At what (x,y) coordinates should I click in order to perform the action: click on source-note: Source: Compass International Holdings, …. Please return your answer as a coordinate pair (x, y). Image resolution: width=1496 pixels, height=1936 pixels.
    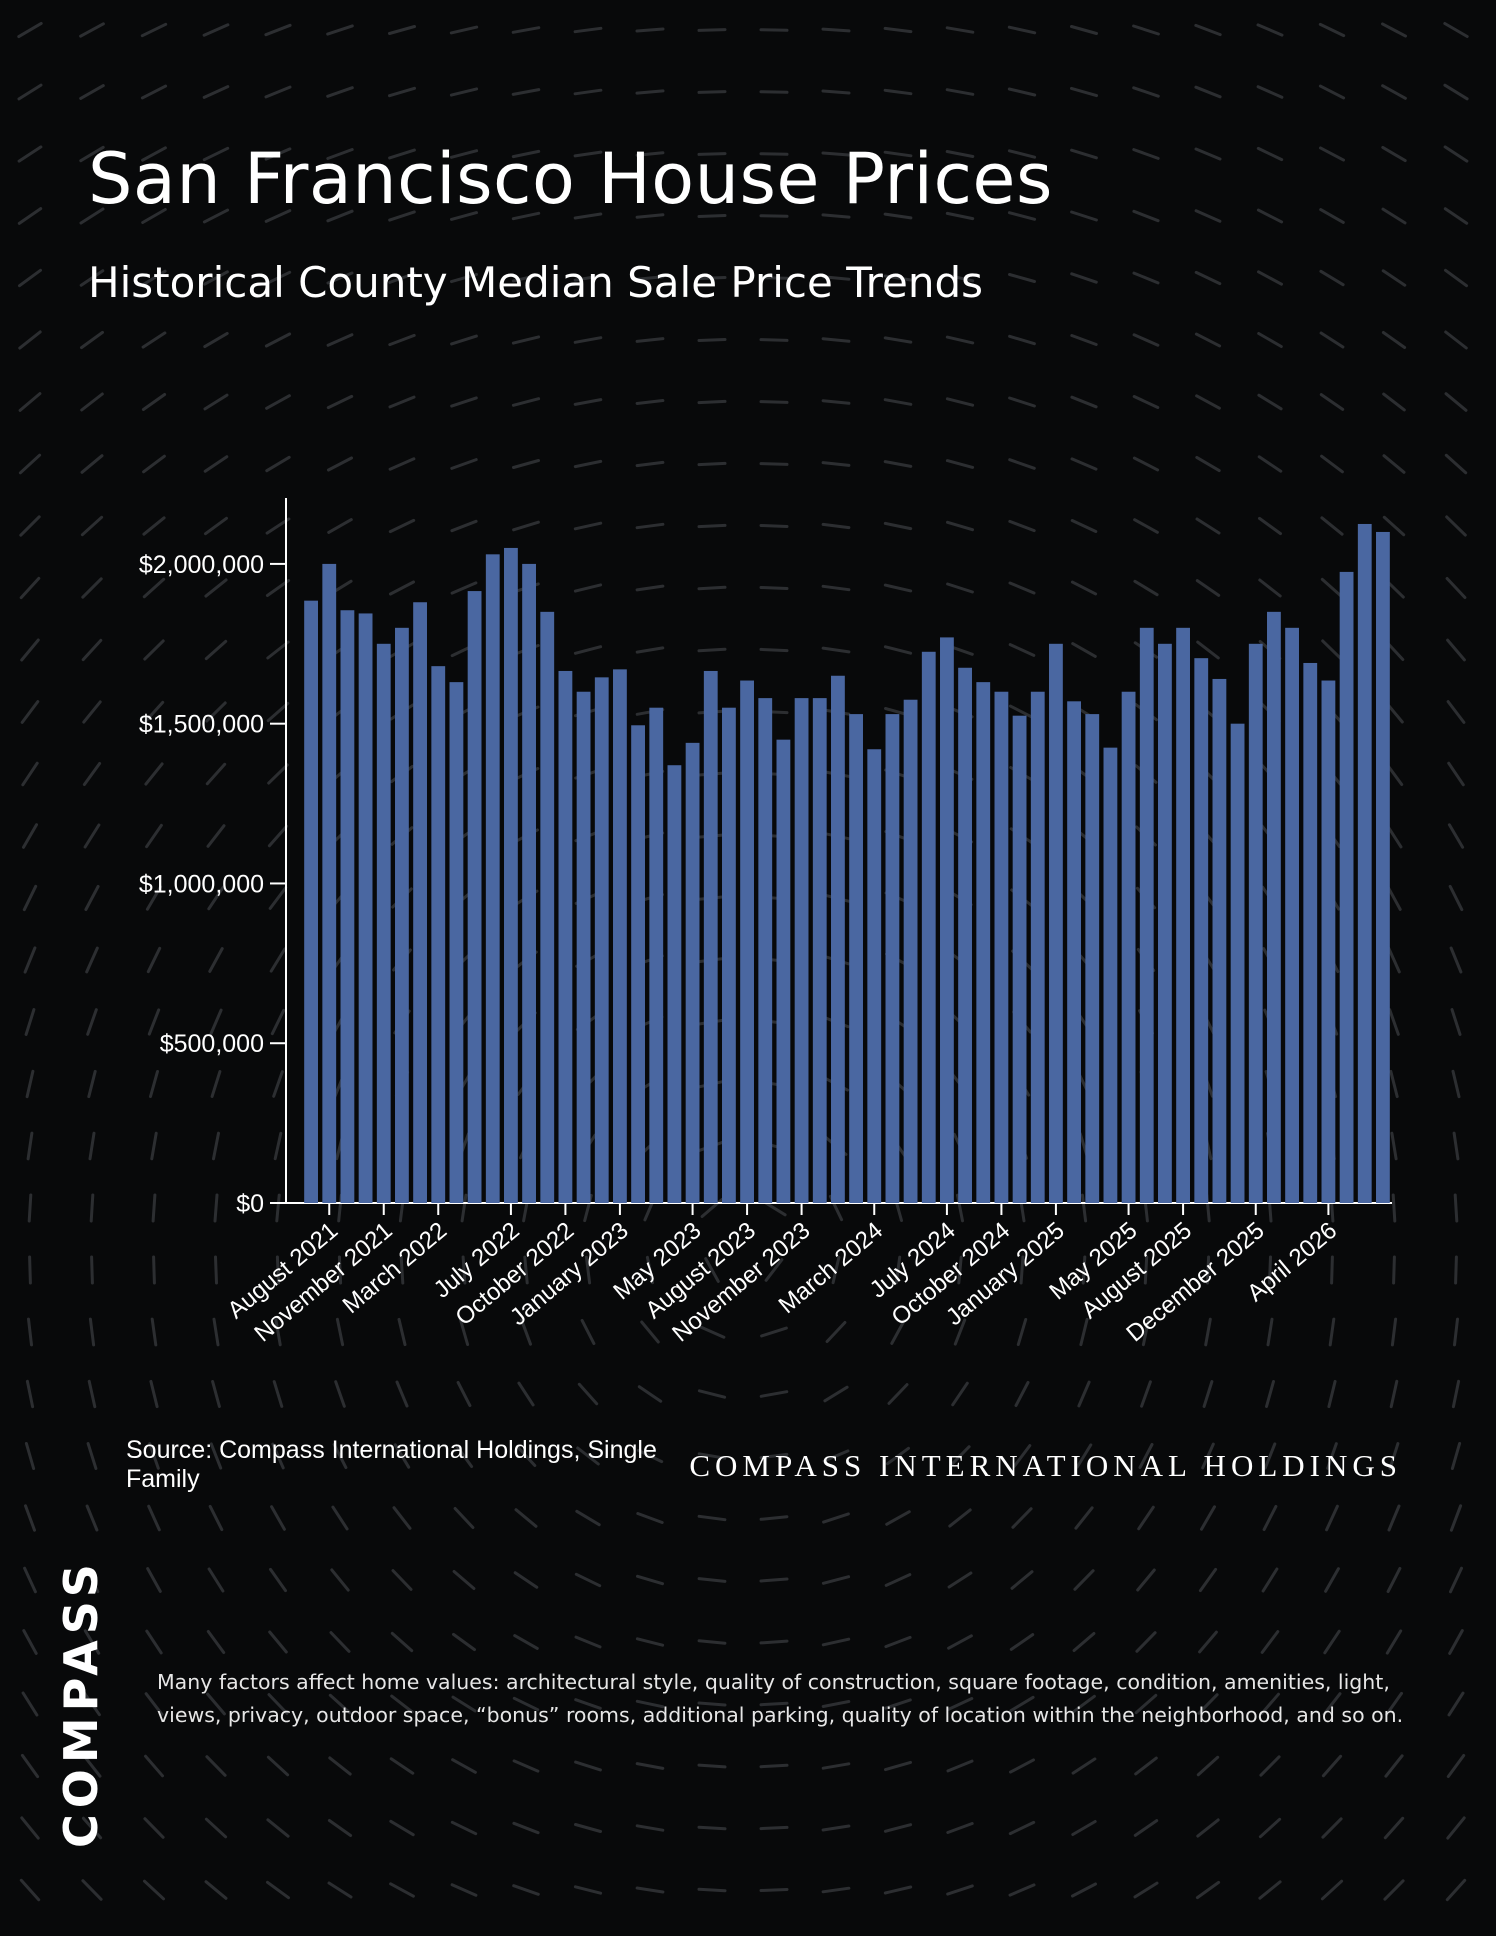
    Looking at the image, I should click on (391, 1464).